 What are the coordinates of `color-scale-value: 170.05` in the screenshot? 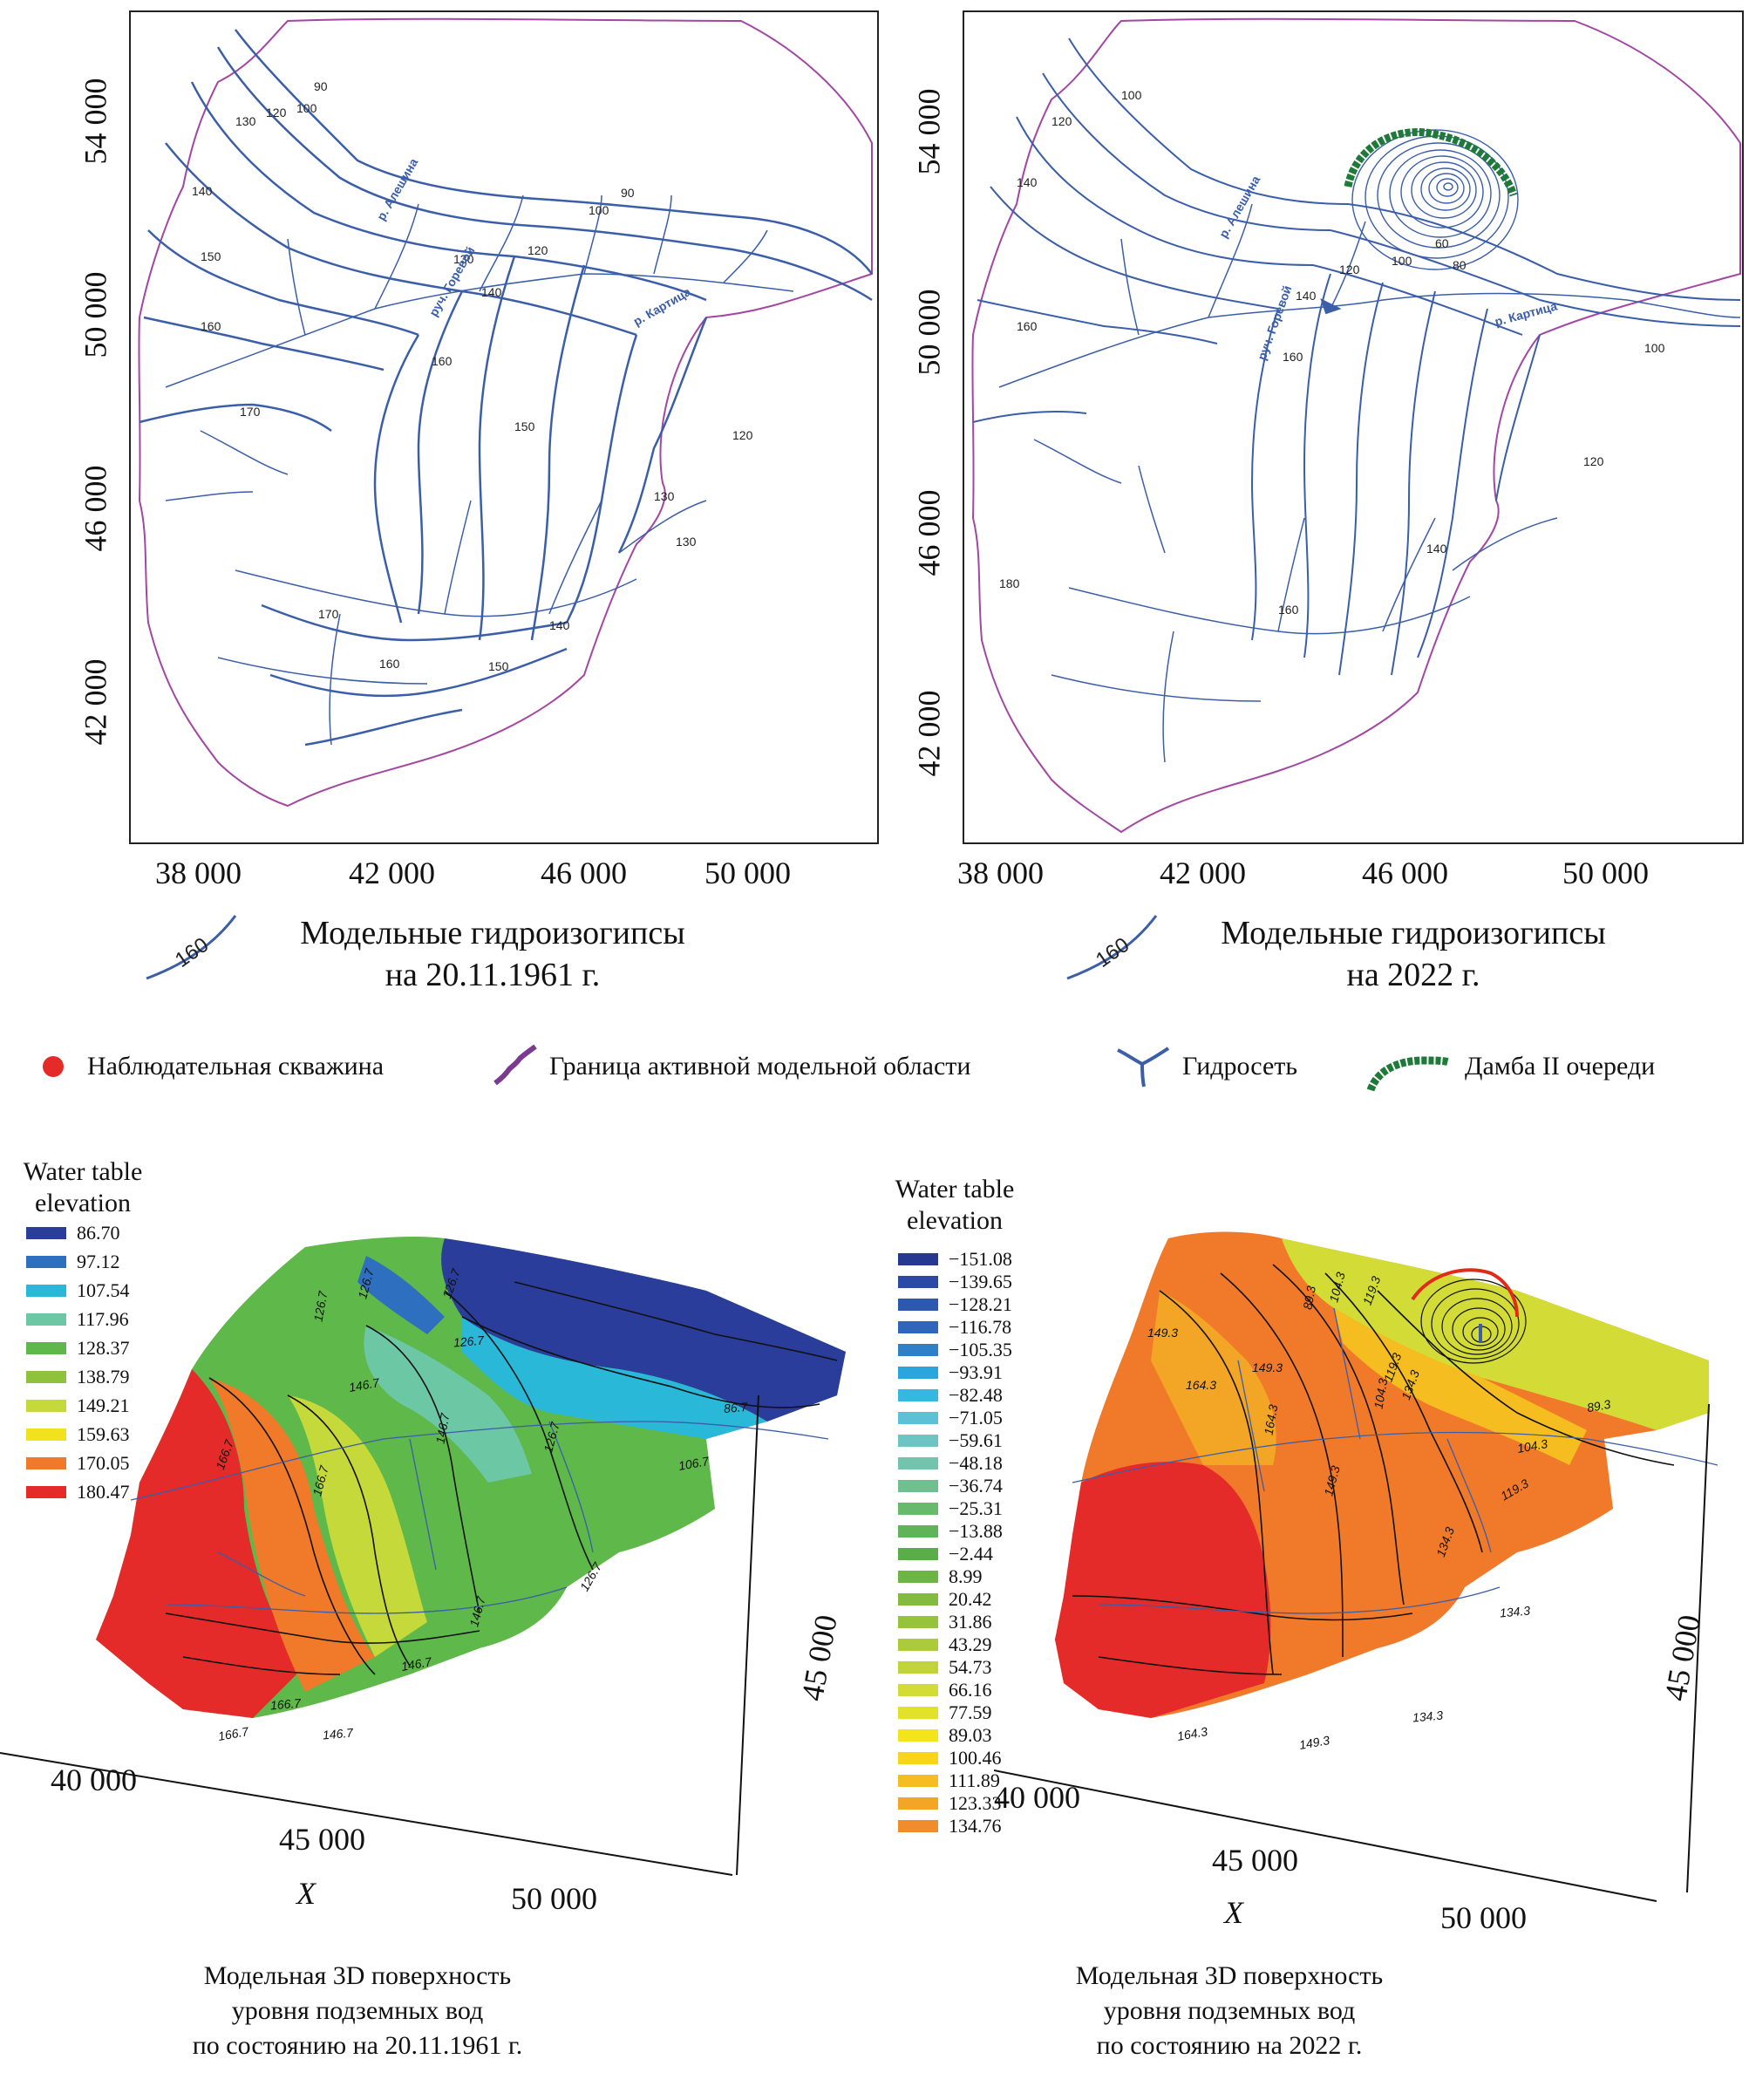 It's located at (103, 1463).